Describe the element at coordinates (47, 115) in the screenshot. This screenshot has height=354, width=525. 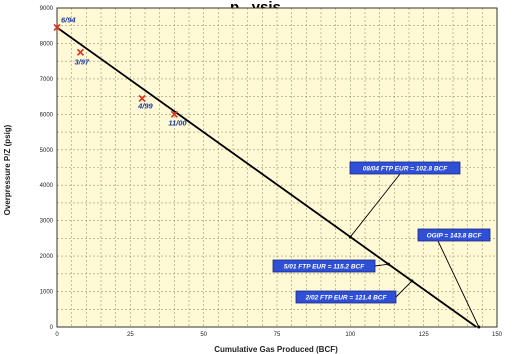
I see `y-tick-label: 6000` at that location.